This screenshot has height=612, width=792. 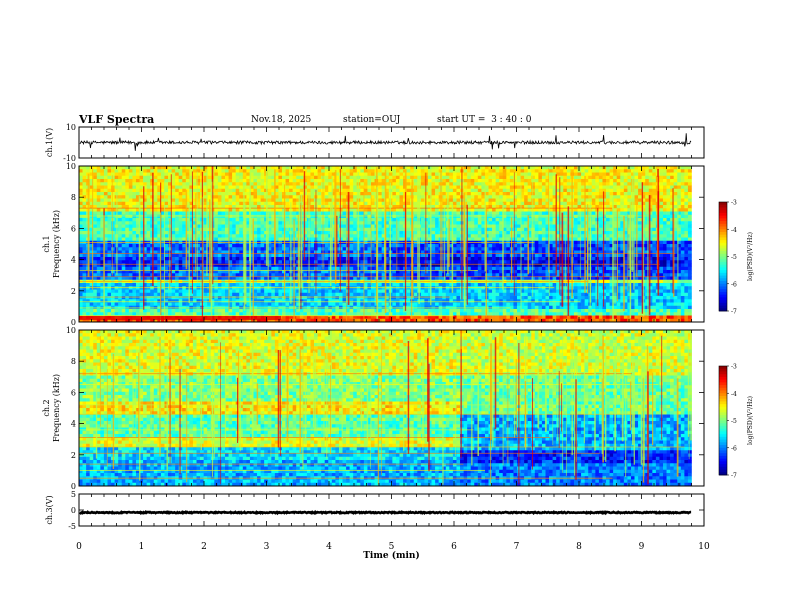 What do you see at coordinates (281, 120) in the screenshot?
I see `date-label: Nov.18, 2025` at bounding box center [281, 120].